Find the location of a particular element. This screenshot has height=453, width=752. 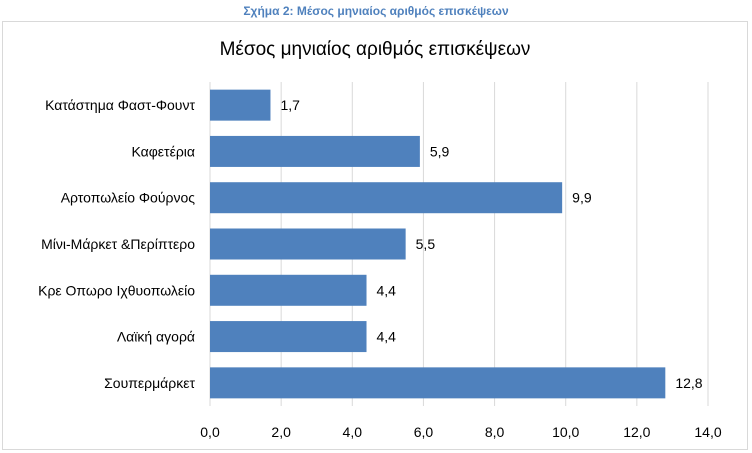

x-tick-label: 8,0 is located at coordinates (495, 432).